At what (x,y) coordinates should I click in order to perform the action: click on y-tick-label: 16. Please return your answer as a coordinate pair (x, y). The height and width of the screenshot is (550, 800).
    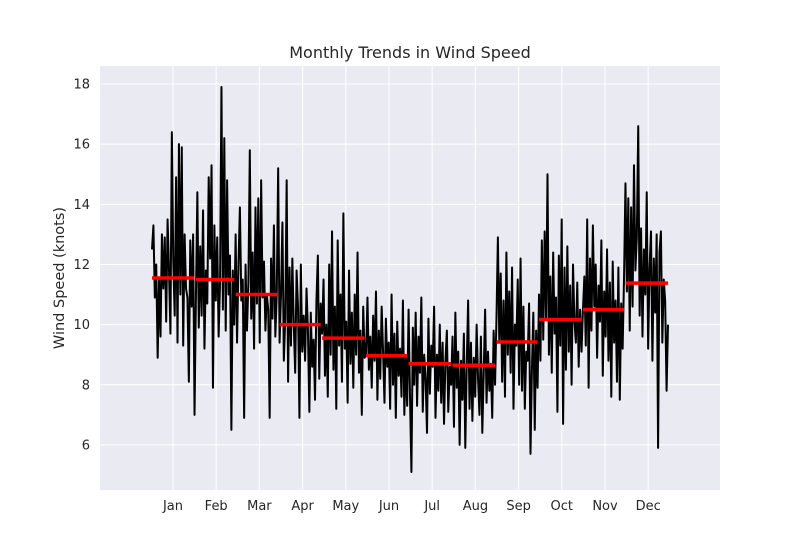
    Looking at the image, I should click on (81, 145).